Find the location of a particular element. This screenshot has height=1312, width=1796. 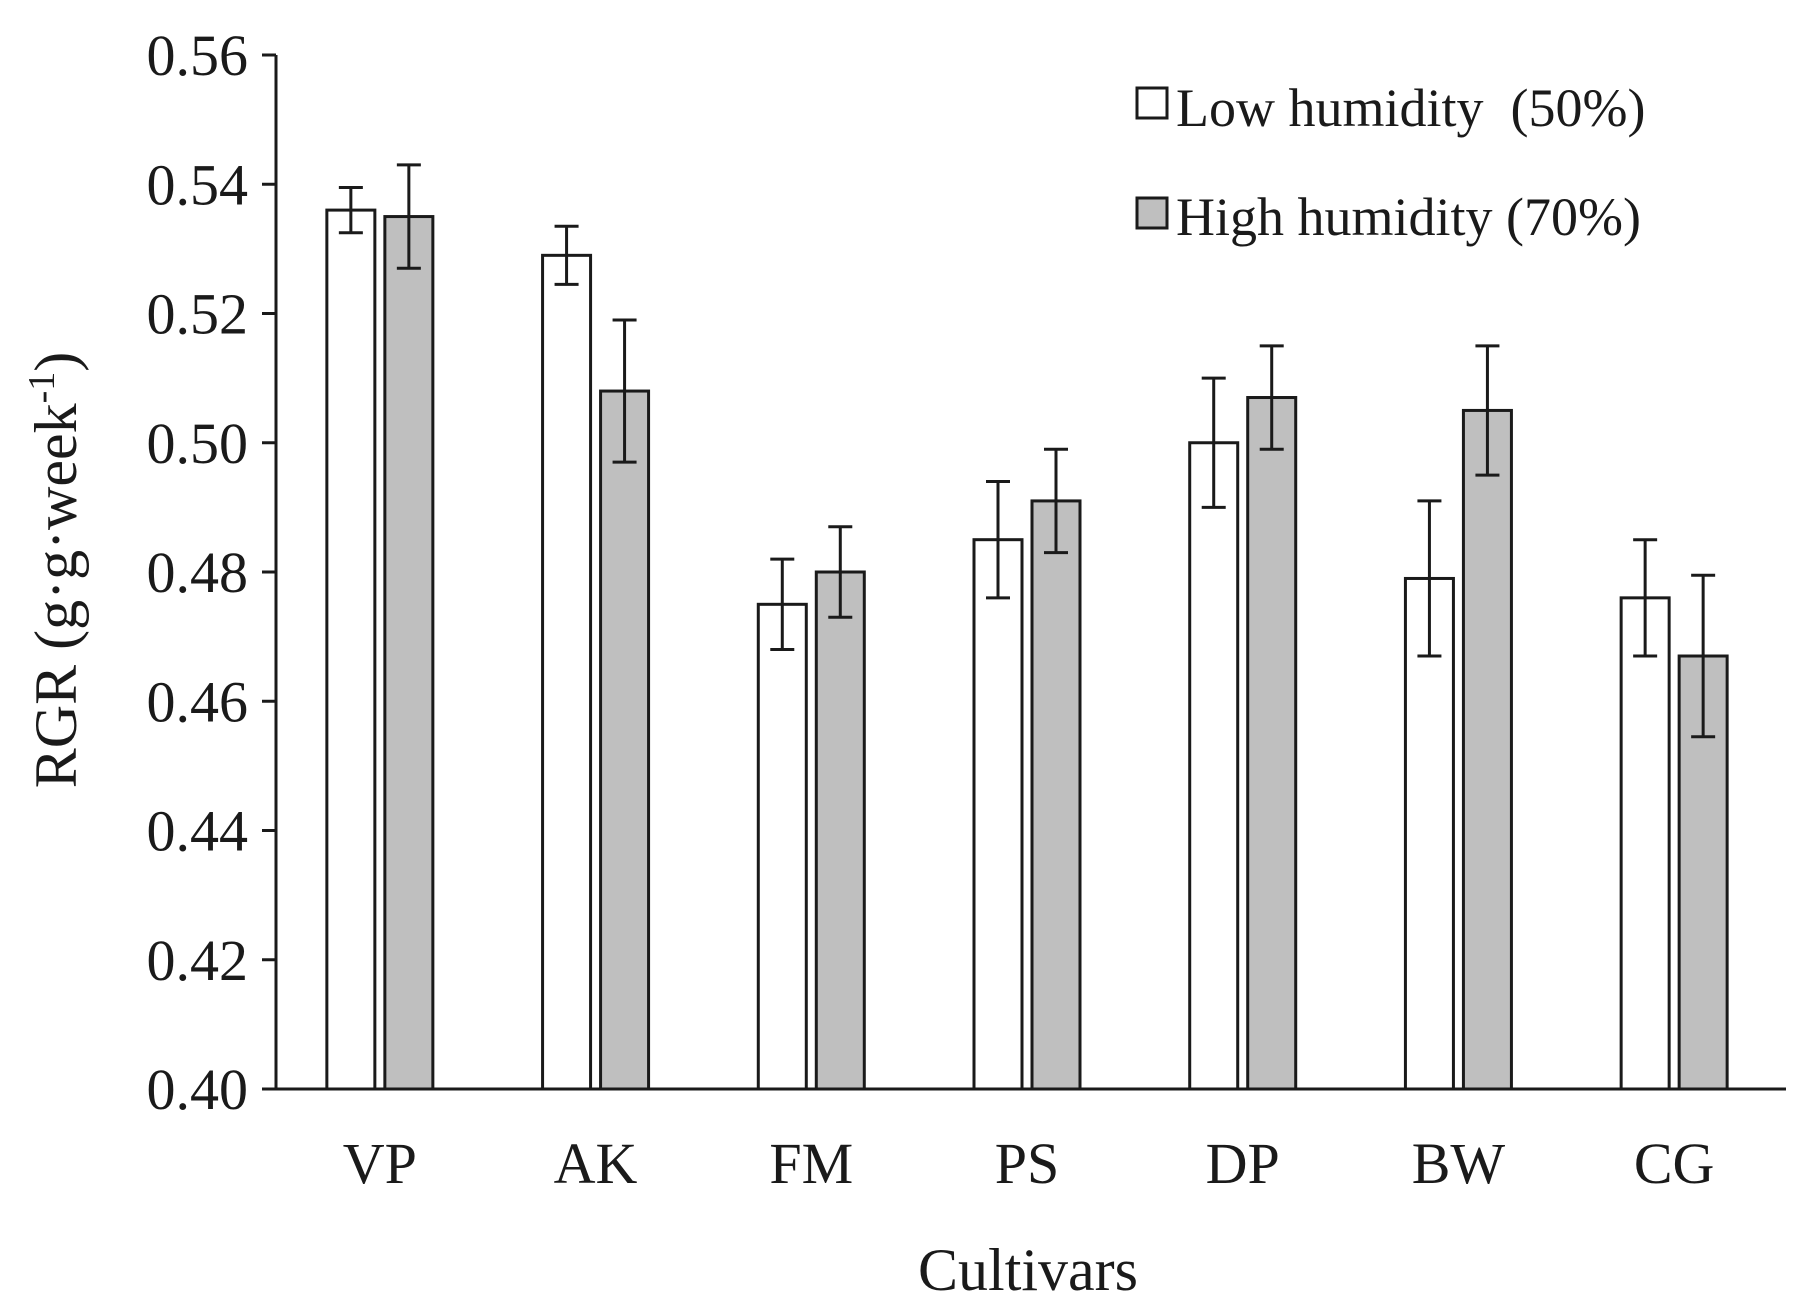

error-bar-ak-low is located at coordinates (566, 255).